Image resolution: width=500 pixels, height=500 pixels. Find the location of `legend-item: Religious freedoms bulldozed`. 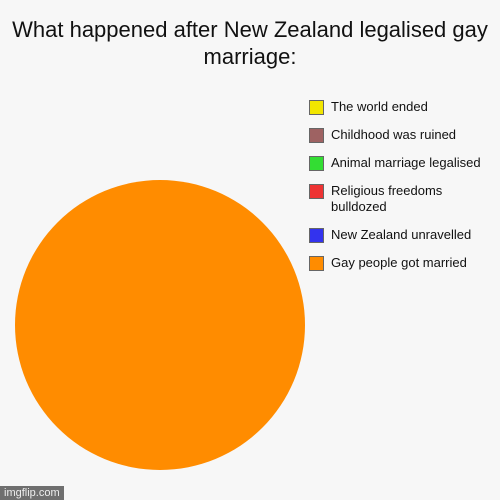

legend-item: Religious freedoms bulldozed is located at coordinates (401, 199).